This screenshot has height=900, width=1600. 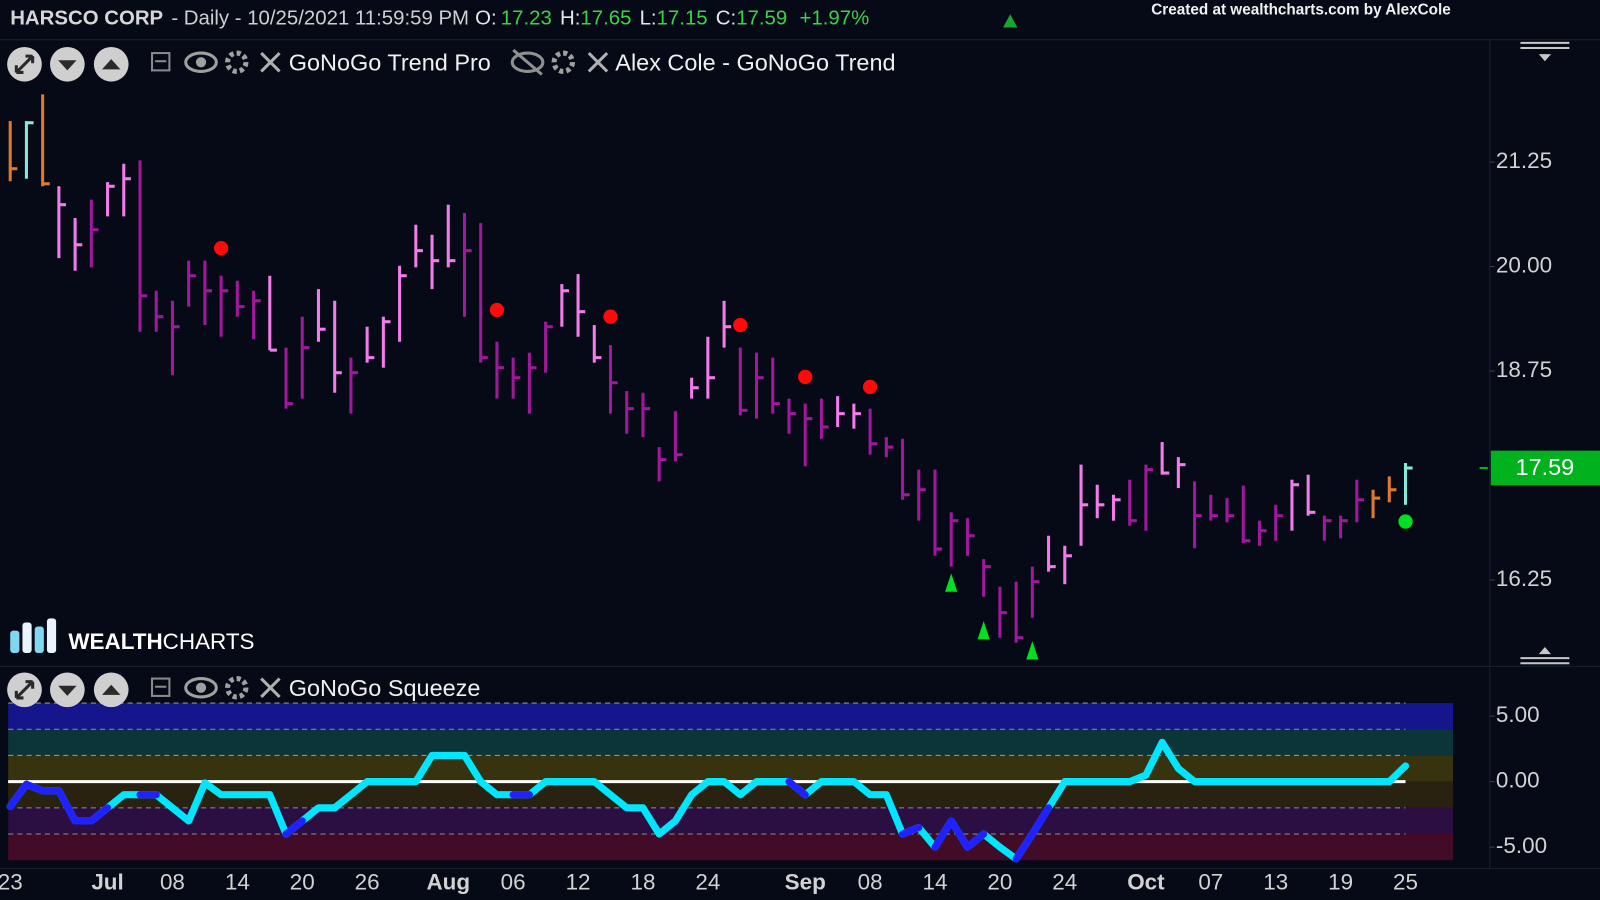 I want to click on logo-text: WEALTHCHARTS, so click(x=161, y=641).